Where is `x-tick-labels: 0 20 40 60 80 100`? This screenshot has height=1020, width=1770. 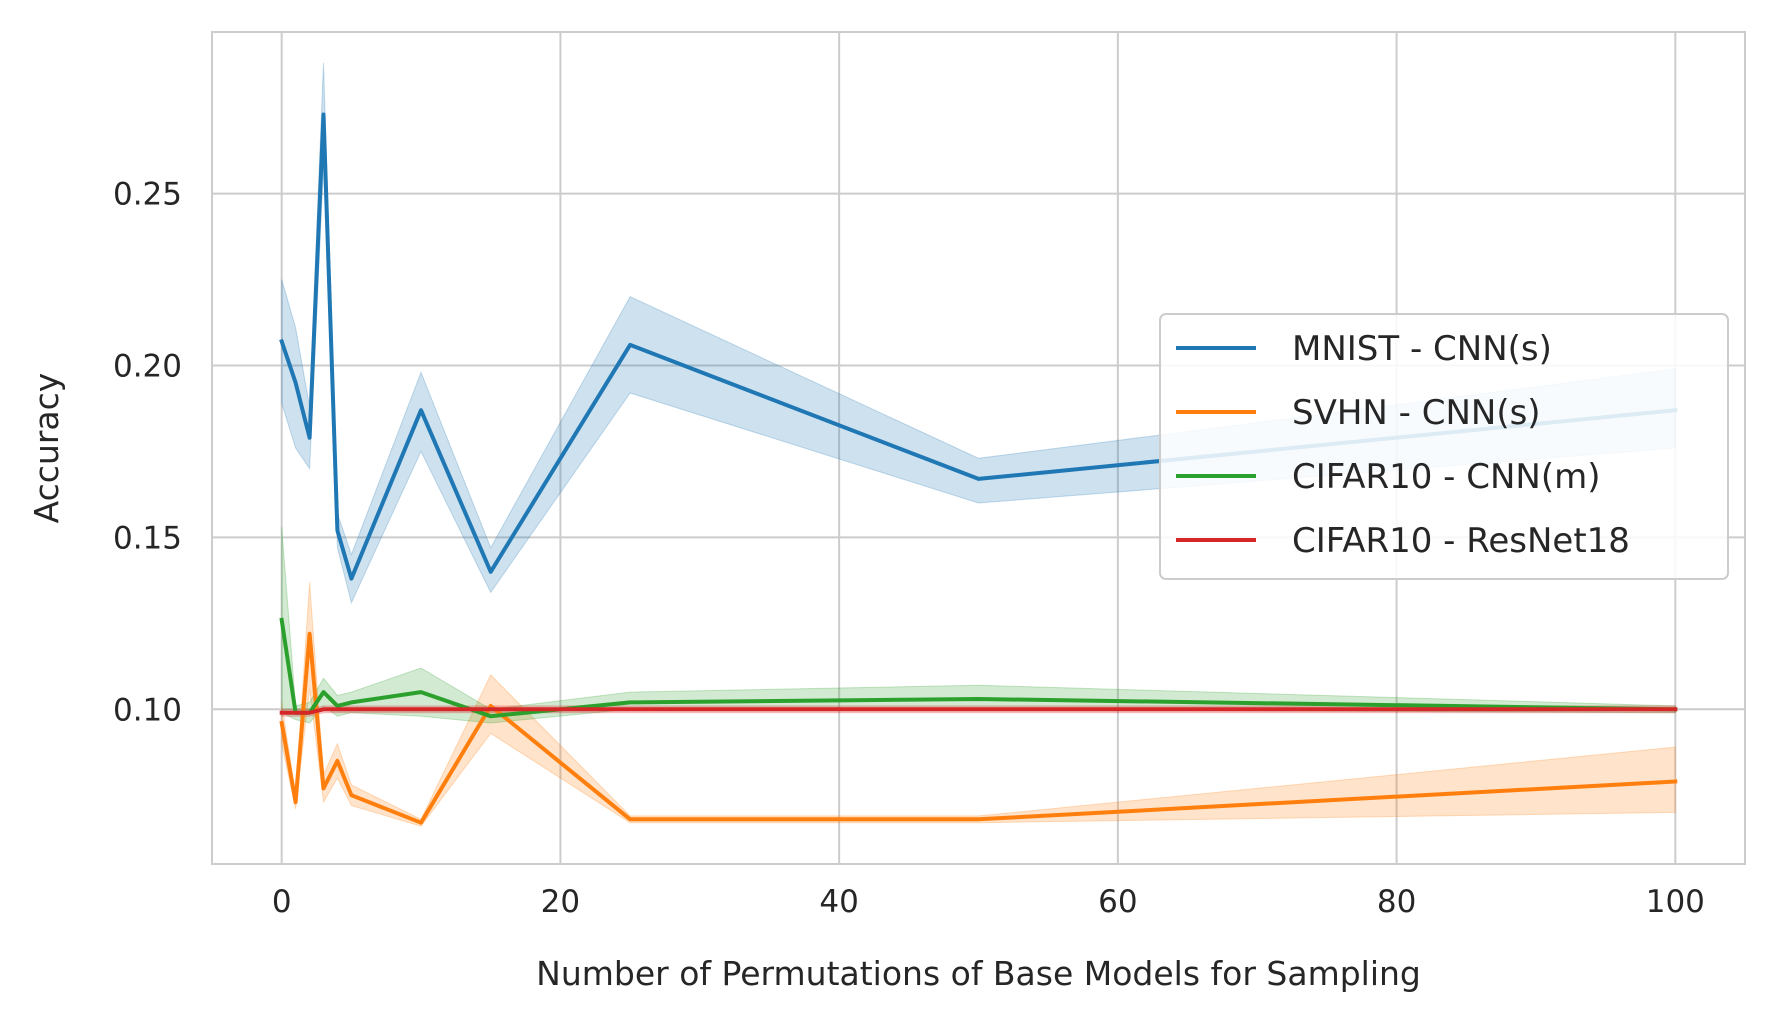 x-tick-labels: 0 20 40 60 80 100 is located at coordinates (988, 902).